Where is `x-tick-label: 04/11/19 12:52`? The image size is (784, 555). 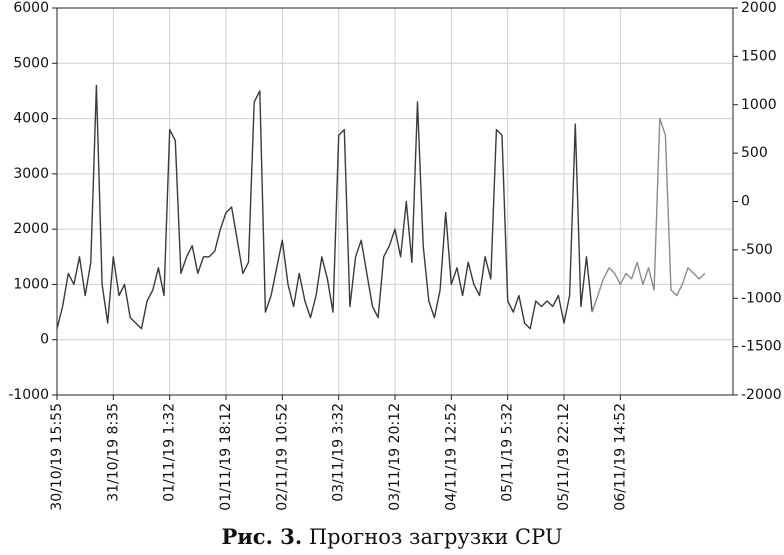 x-tick-label: 04/11/19 12:52 is located at coordinates (451, 457).